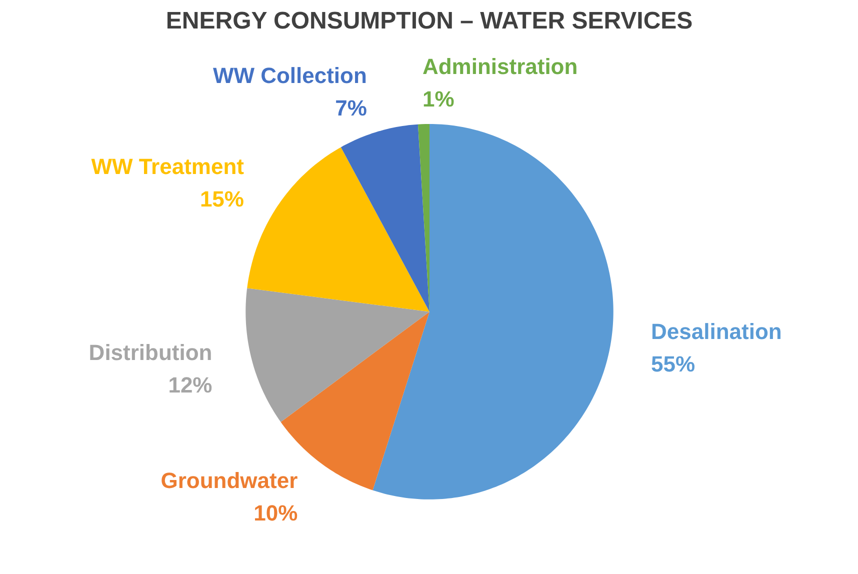 The image size is (858, 574). What do you see at coordinates (673, 363) in the screenshot?
I see `data-label: 55%` at bounding box center [673, 363].